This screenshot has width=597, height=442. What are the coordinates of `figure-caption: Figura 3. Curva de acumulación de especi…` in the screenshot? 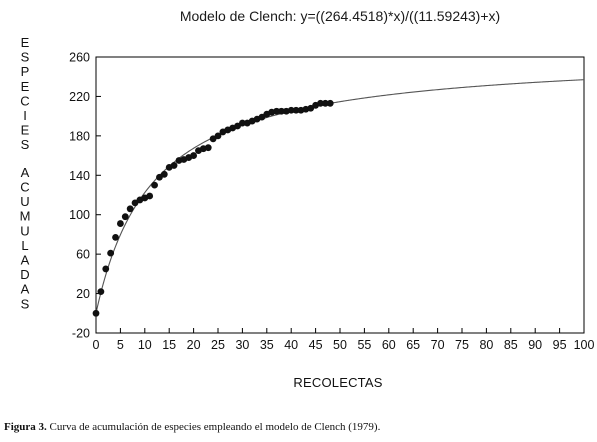 It's located at (299, 427).